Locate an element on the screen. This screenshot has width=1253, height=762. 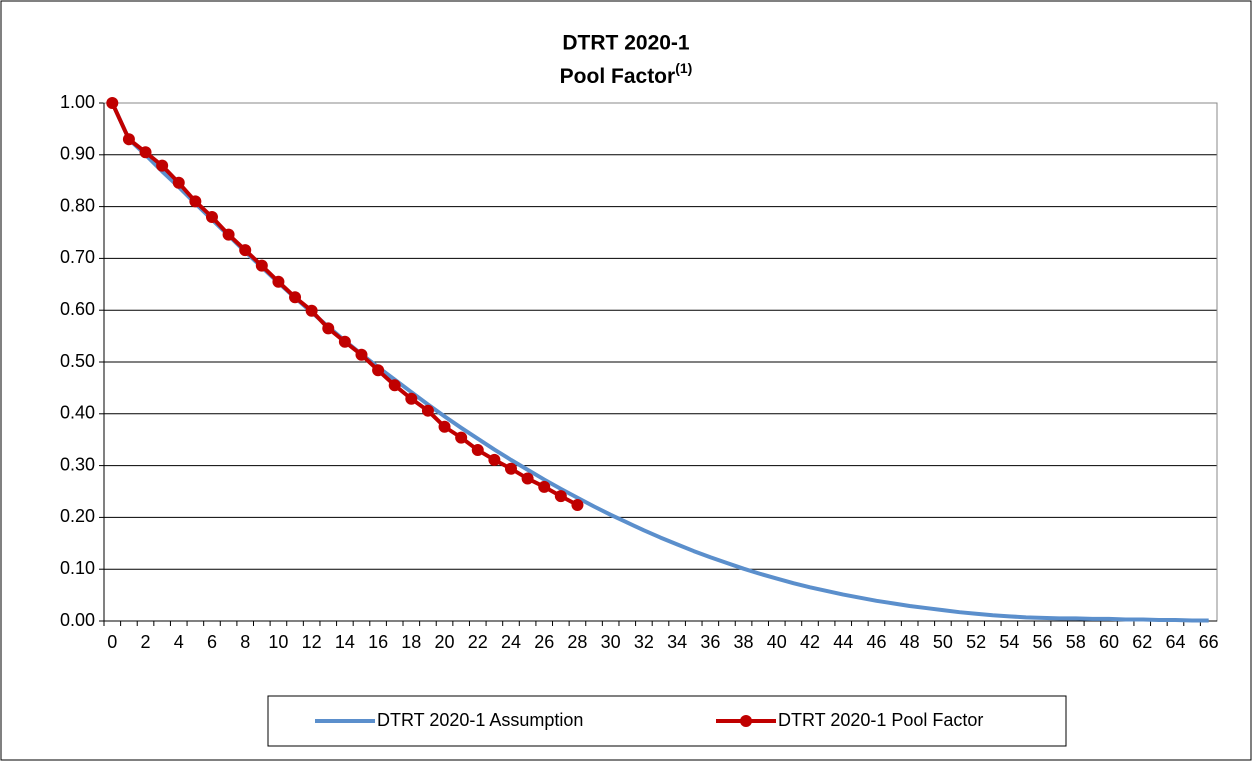
x-tick-label: 10 is located at coordinates (278, 642).